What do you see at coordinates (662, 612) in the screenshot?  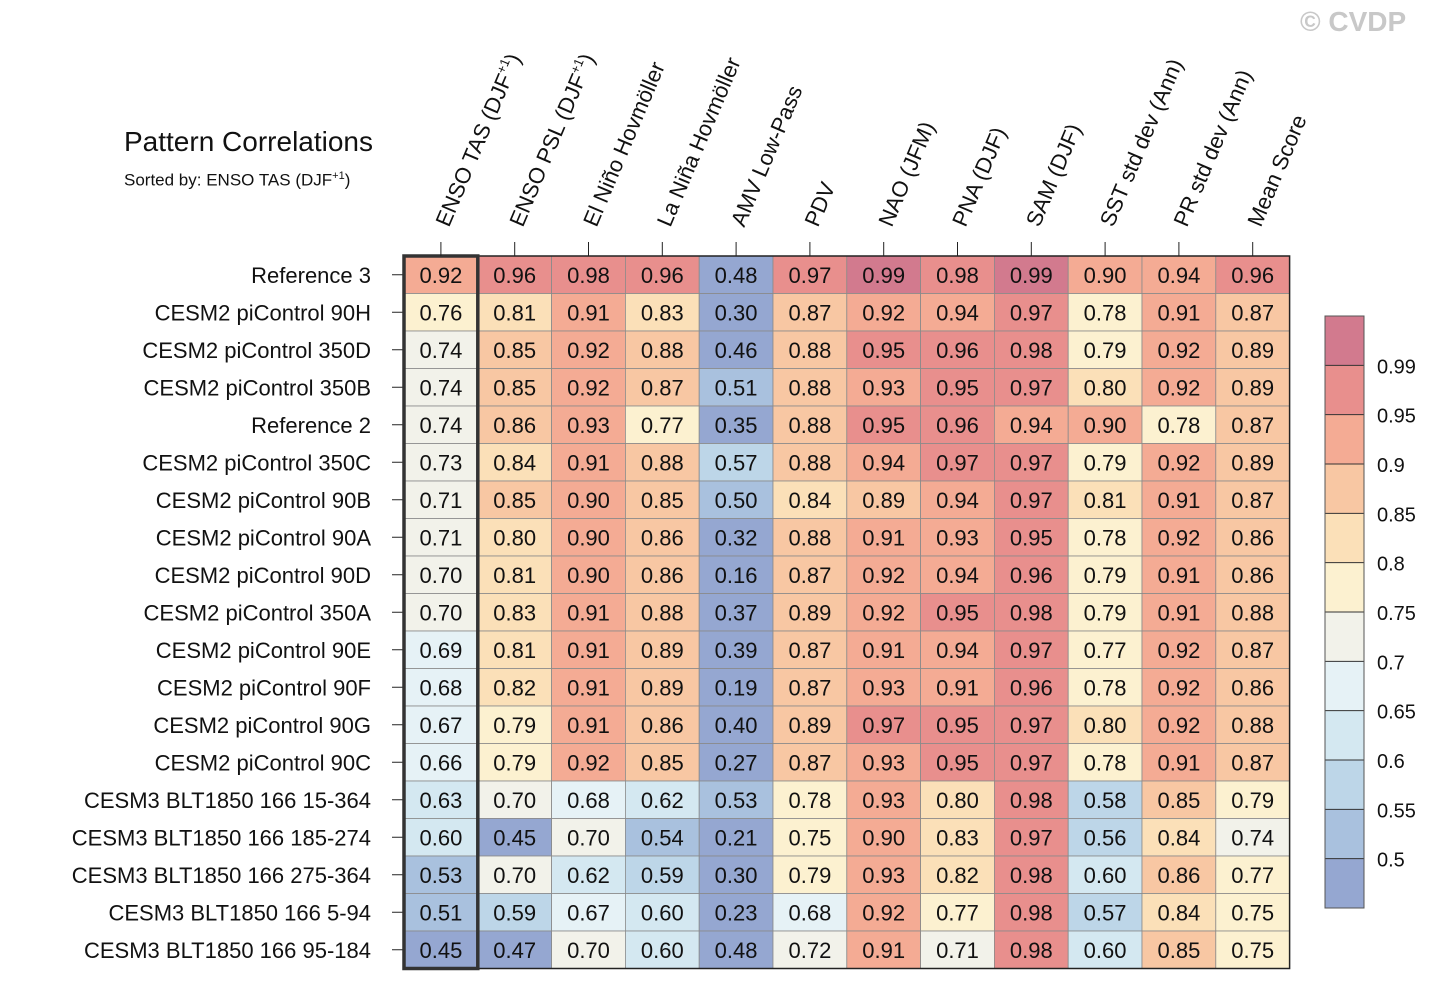 I see `cell-value: 0.88` at bounding box center [662, 612].